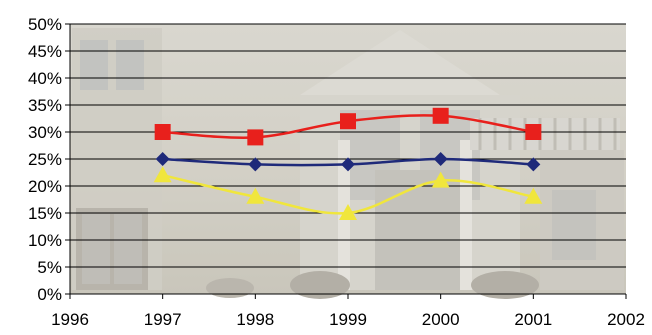 The image size is (652, 335). I want to click on x-tick-label: 2000, so click(441, 319).